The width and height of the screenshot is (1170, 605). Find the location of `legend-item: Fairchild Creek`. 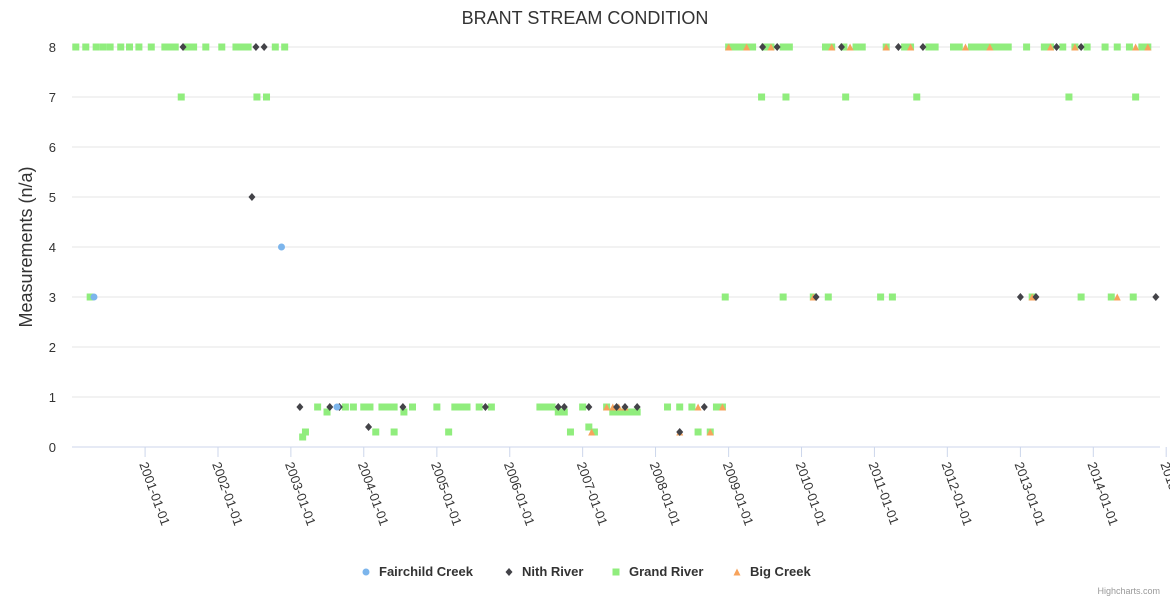

legend-item: Fairchild Creek is located at coordinates (418, 571).